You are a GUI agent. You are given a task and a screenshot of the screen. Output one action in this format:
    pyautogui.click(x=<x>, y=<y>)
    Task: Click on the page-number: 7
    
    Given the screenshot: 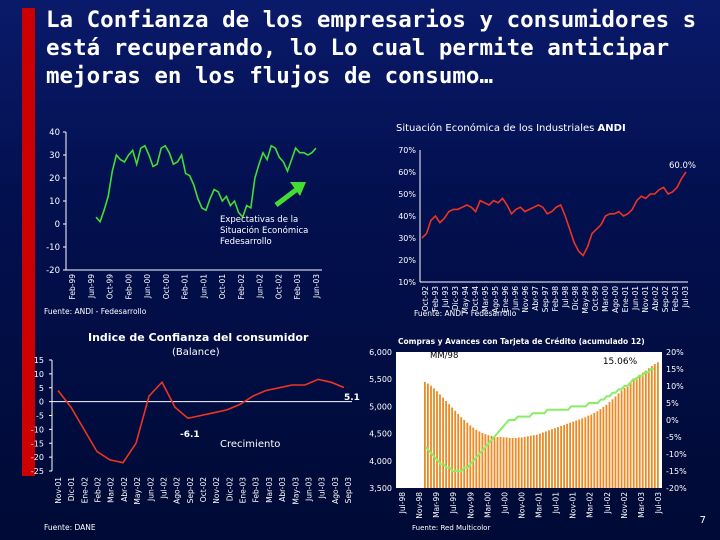 What is the action you would take?
    pyautogui.click(x=702, y=520)
    